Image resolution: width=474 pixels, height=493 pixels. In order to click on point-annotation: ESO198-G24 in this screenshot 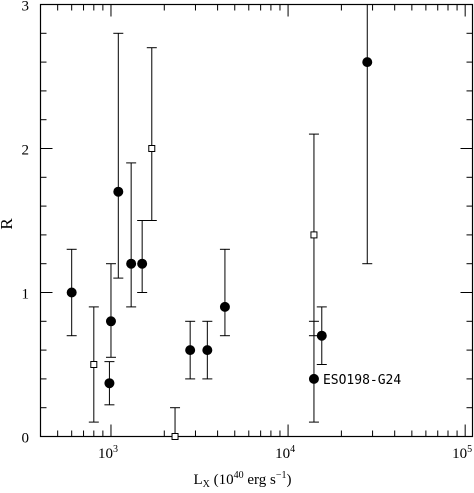, I will do `click(362, 380)`.